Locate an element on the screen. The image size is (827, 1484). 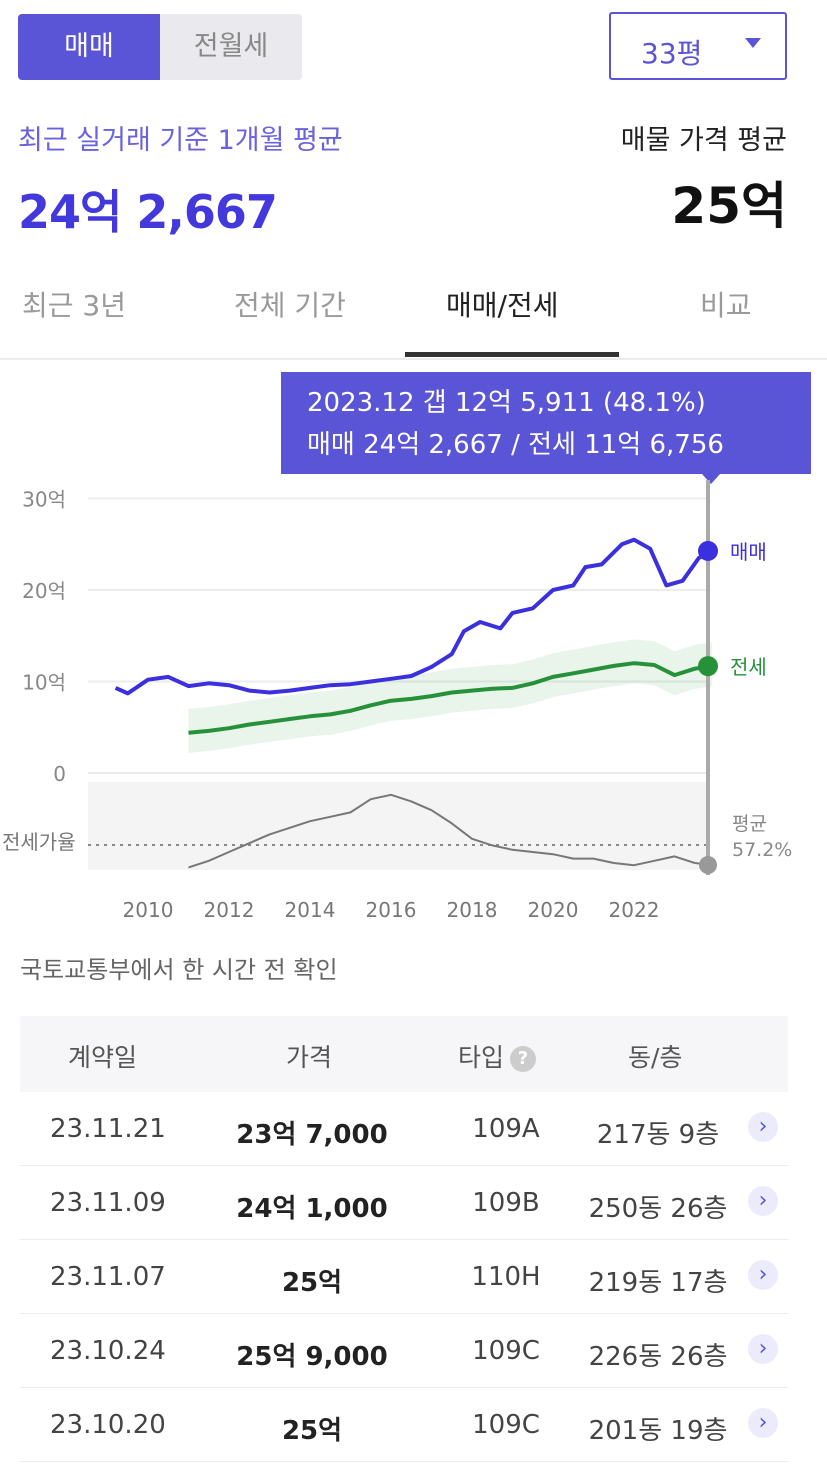
y-tick-label: 30억 is located at coordinates (44, 500).